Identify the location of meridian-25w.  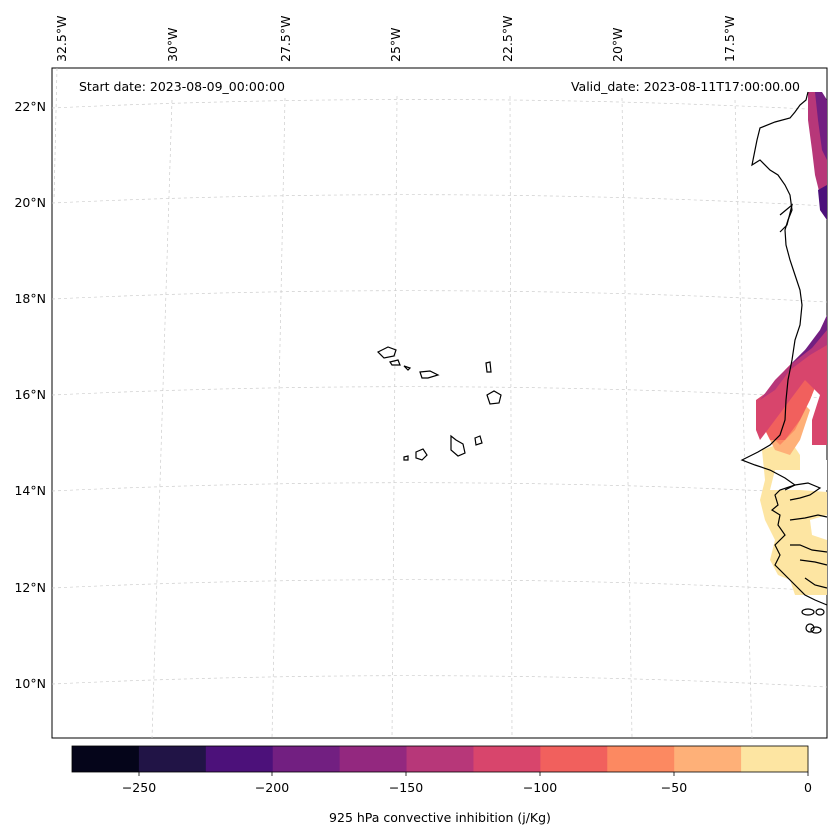
(394, 417).